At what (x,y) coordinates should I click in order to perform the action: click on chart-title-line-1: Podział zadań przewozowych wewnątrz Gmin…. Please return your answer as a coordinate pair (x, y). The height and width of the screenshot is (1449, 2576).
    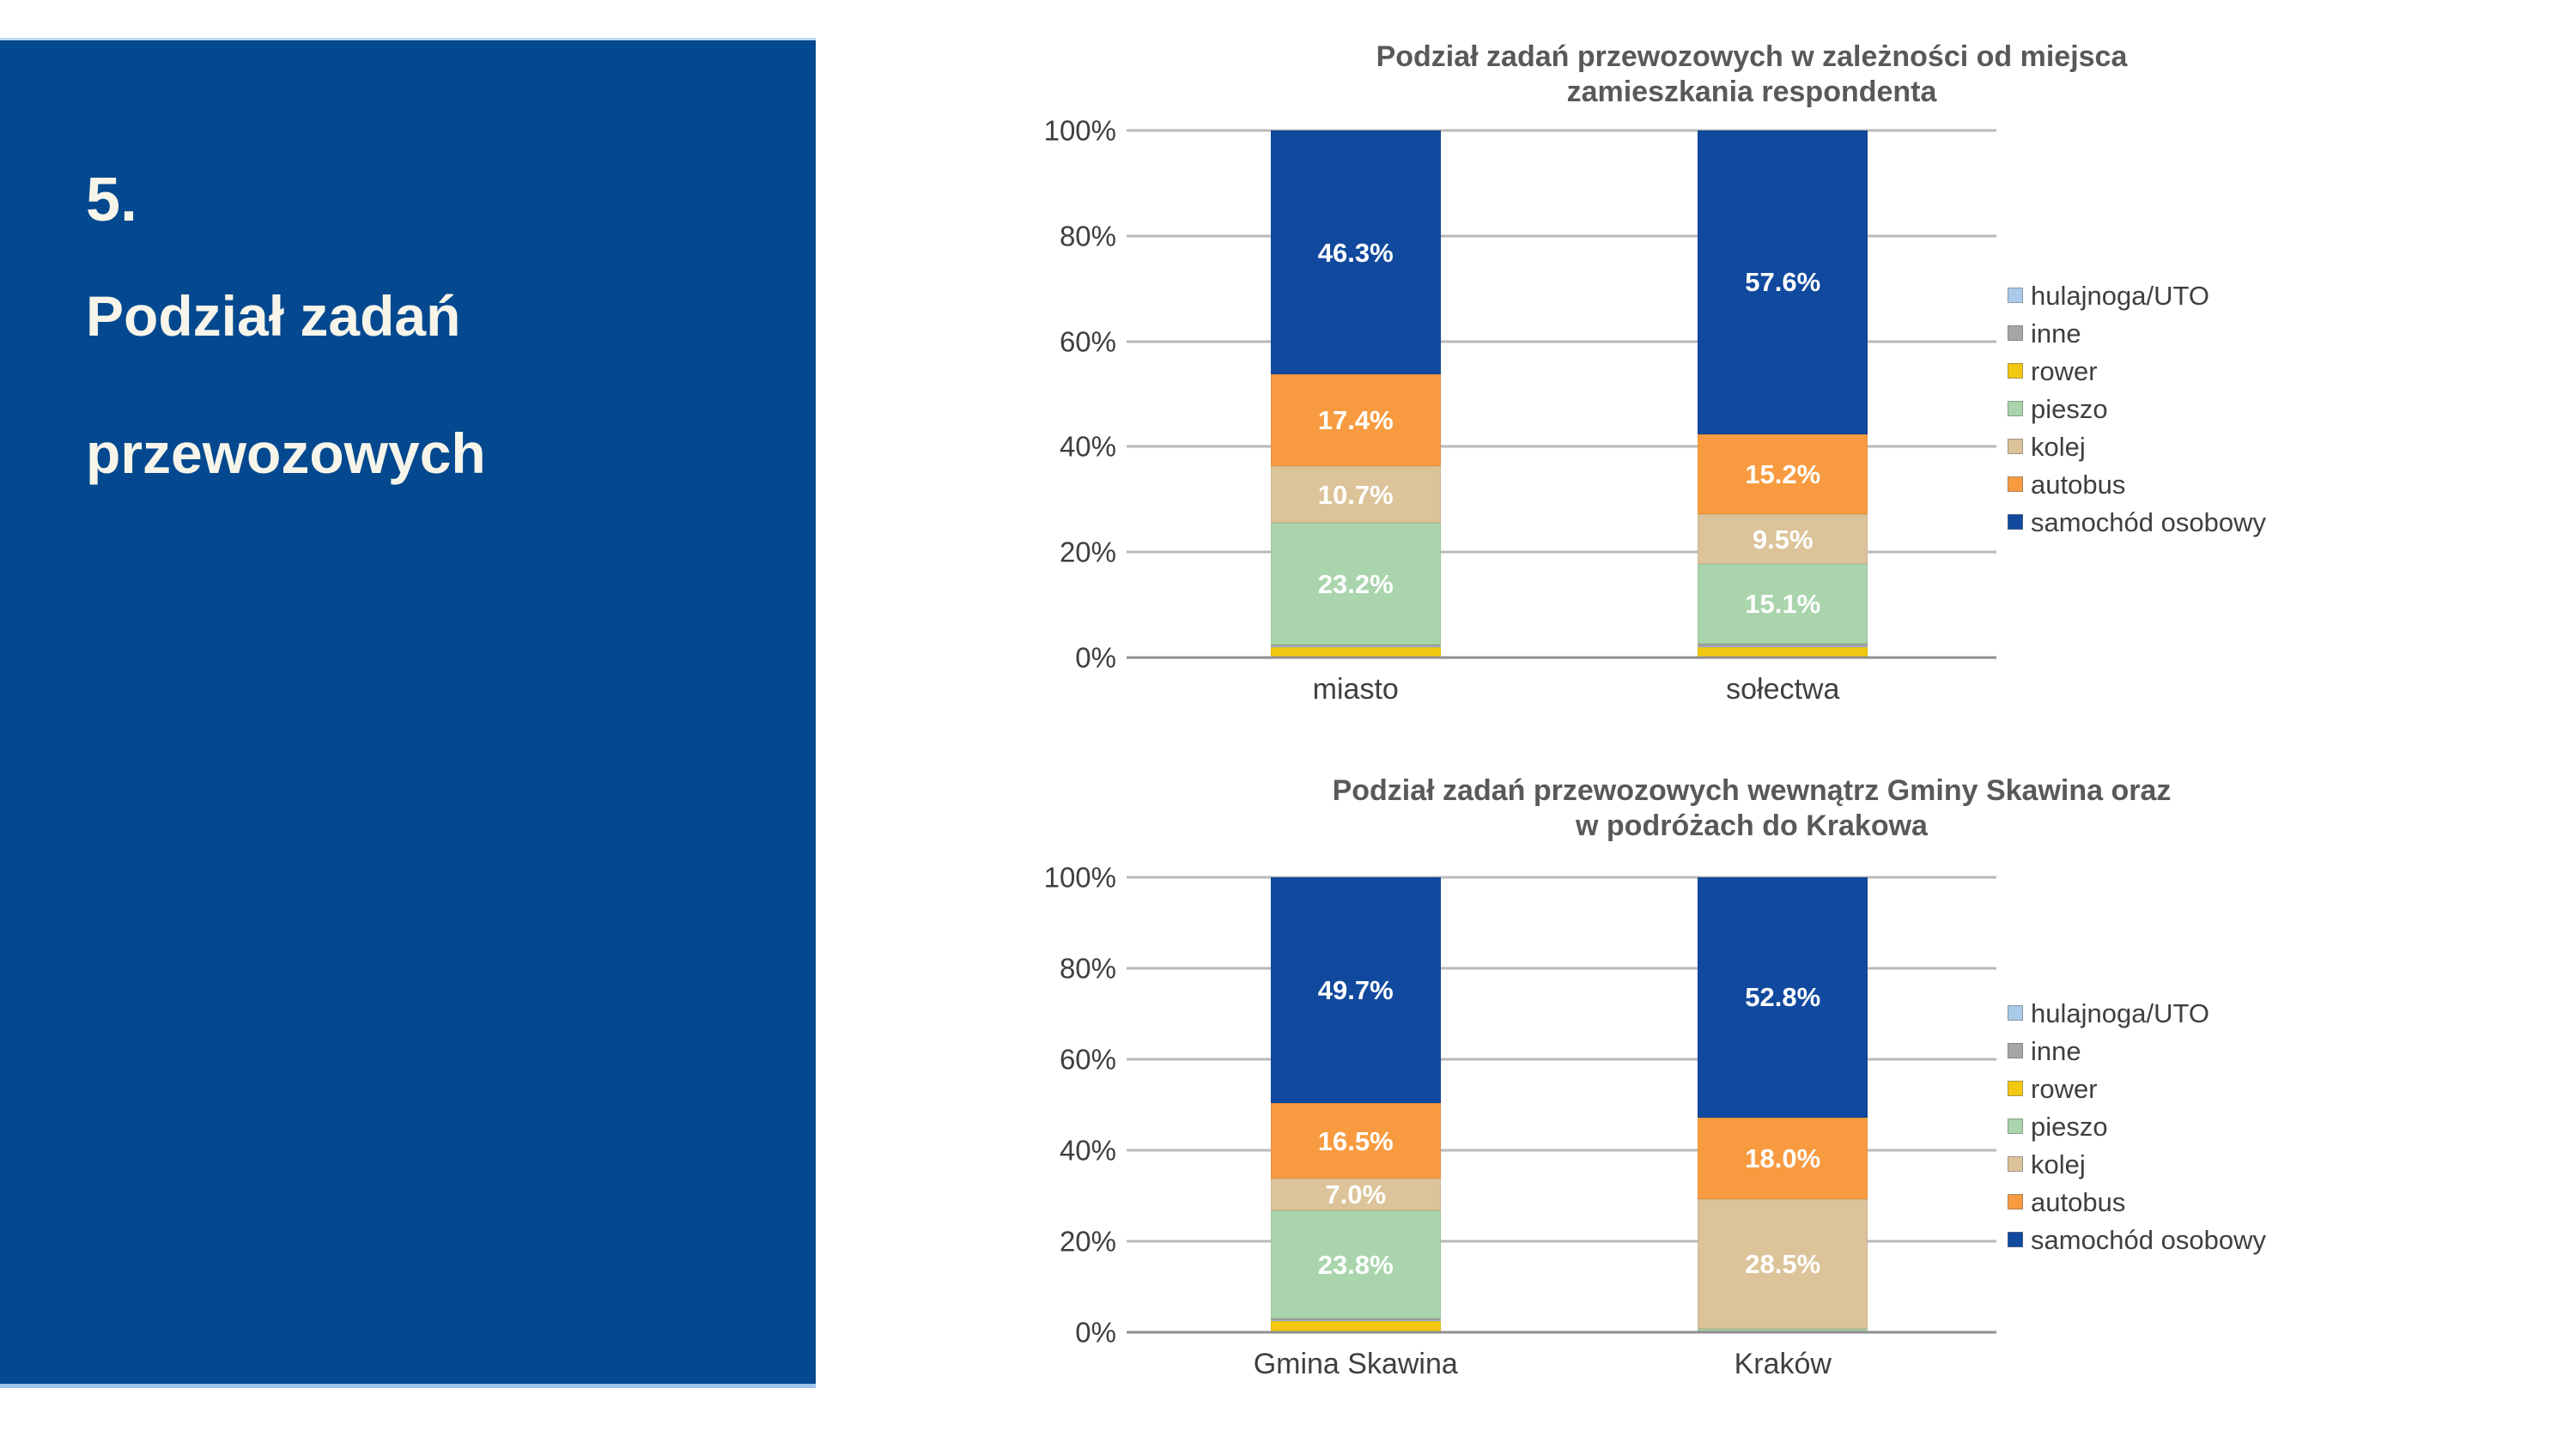
    Looking at the image, I should click on (1752, 790).